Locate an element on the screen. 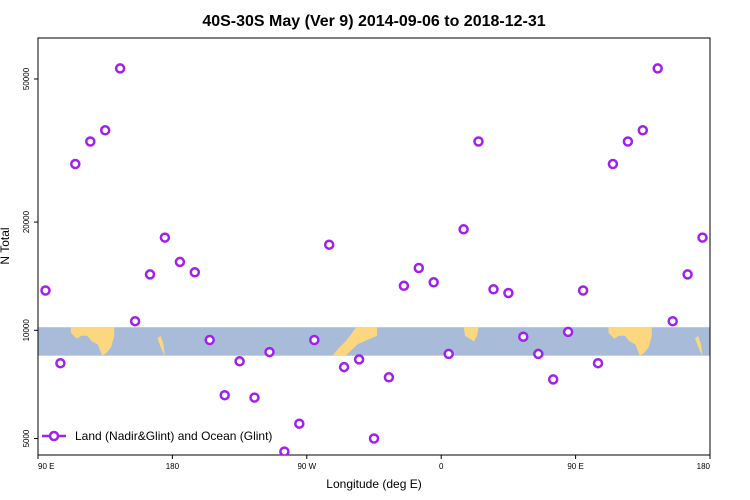 The image size is (750, 500). y-tick-label: 50000 is located at coordinates (26, 78).